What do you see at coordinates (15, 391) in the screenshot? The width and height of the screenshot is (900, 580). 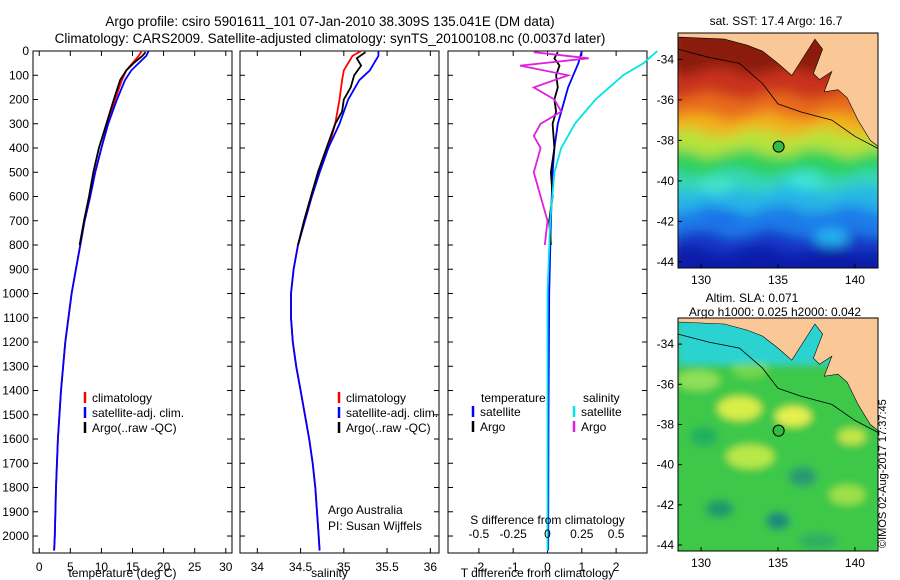 I see `y-tick-label: 1400` at bounding box center [15, 391].